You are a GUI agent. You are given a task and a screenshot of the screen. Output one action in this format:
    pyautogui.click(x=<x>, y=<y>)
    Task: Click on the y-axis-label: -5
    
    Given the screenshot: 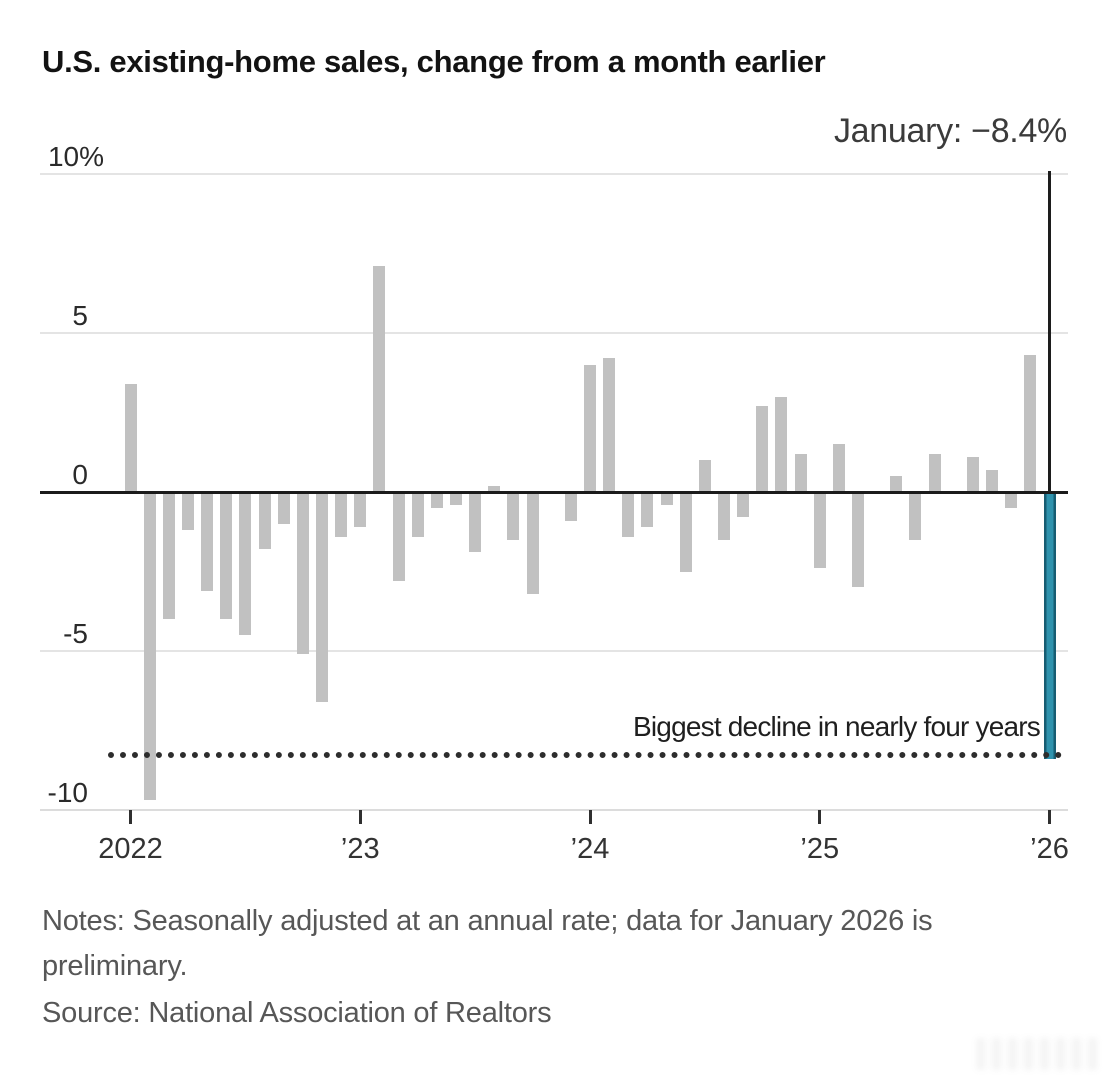 What is the action you would take?
    pyautogui.click(x=75, y=633)
    